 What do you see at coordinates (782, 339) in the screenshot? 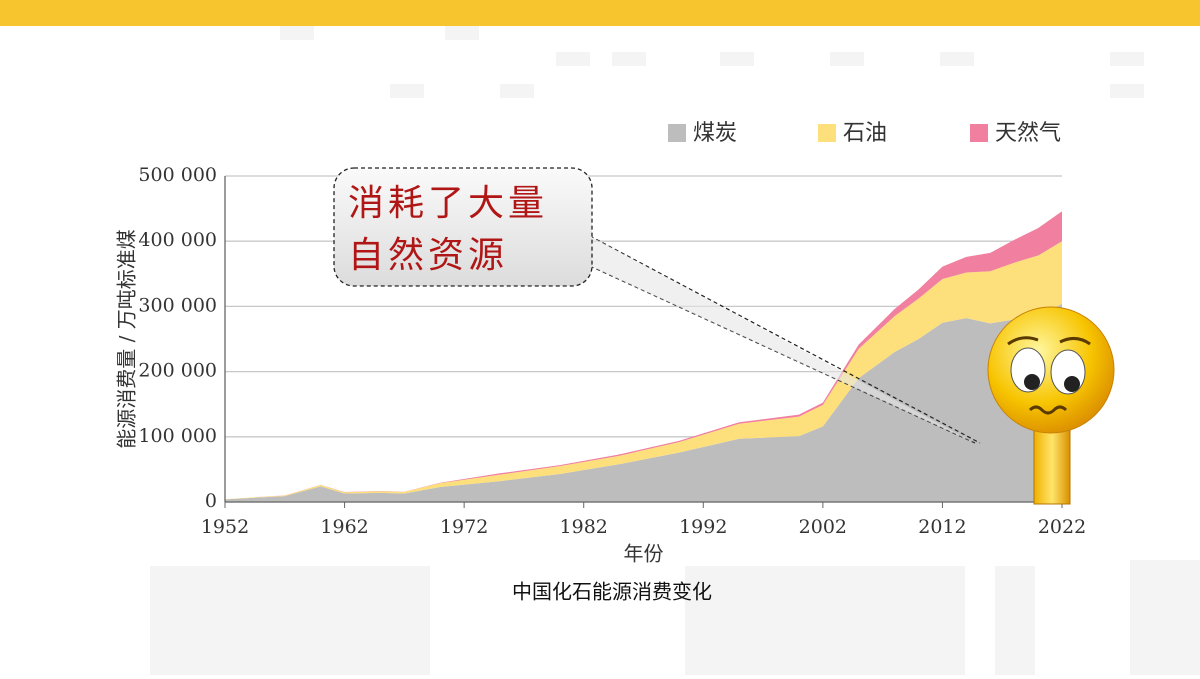
I see `callout-tail` at bounding box center [782, 339].